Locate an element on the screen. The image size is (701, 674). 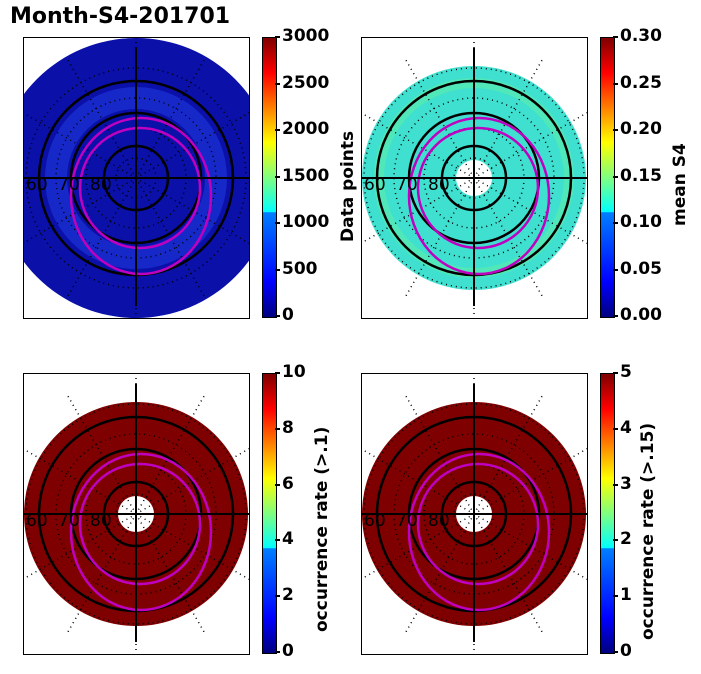
colorbar-label: occurrence rate (>.1) is located at coordinates (322, 529).